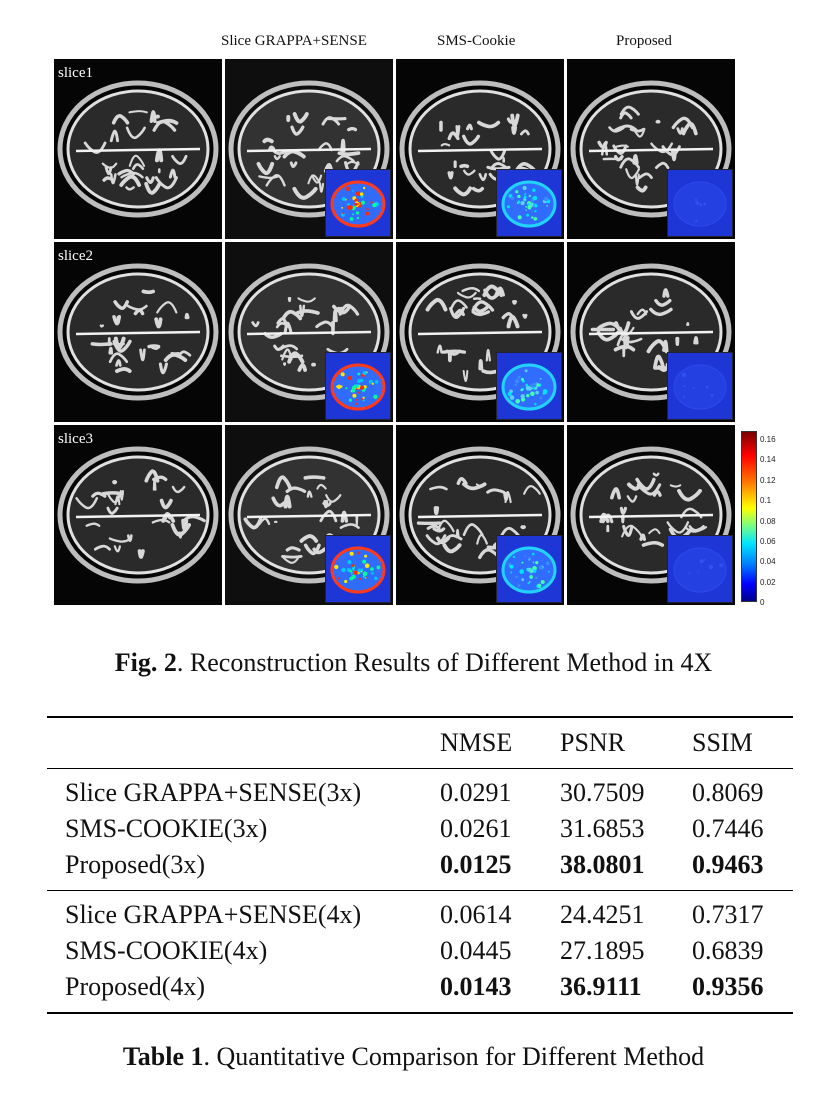 Image resolution: width=827 pixels, height=1107 pixels. What do you see at coordinates (294, 41) in the screenshot?
I see `column-header-grappa: Slice GRAPPA+SENSE` at bounding box center [294, 41].